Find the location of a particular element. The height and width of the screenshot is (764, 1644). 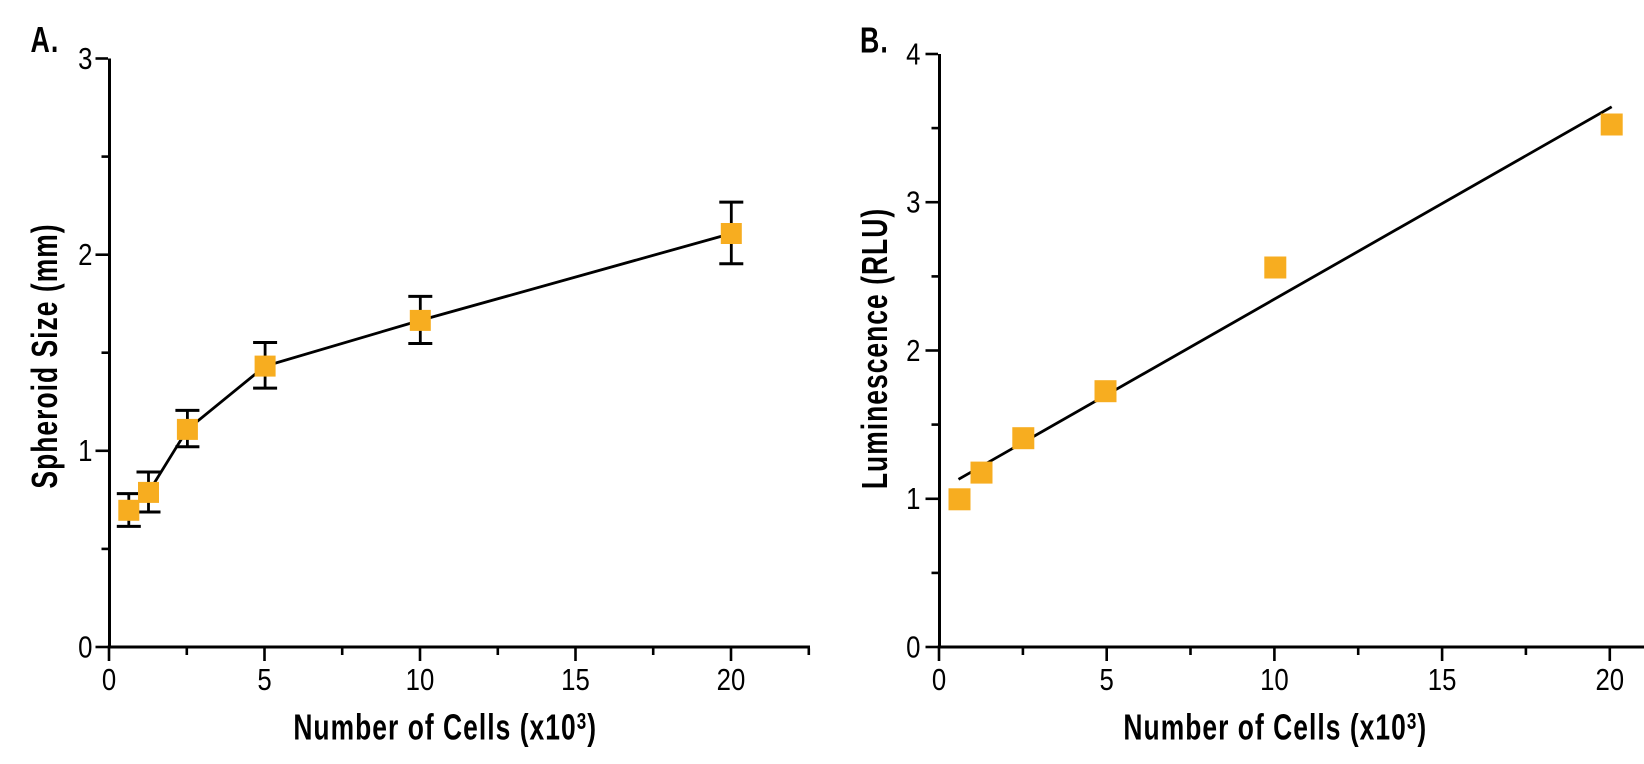

svg-text: A. is located at coordinates (45, 39).